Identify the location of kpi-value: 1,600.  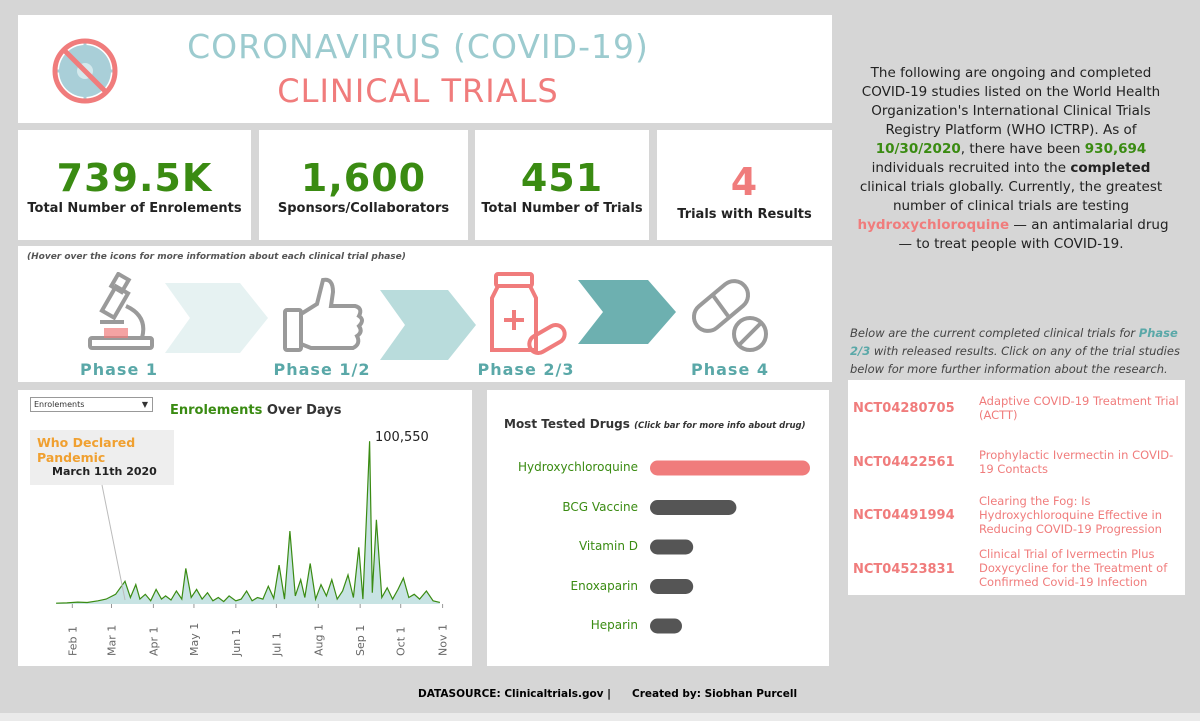
(363, 178).